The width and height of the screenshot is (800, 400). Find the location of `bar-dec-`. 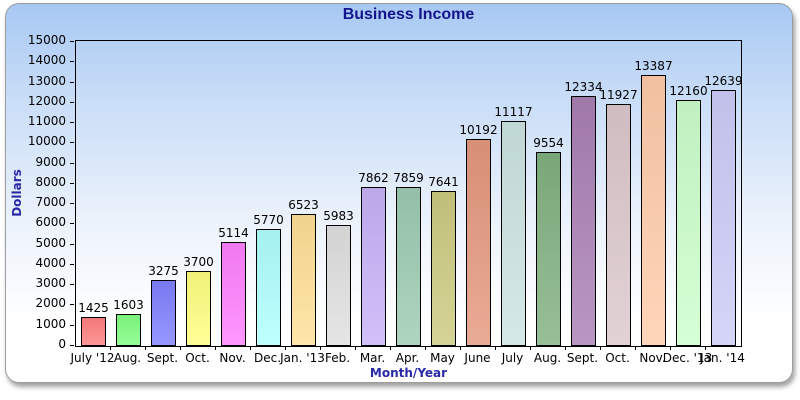

bar-dec- is located at coordinates (268, 287).